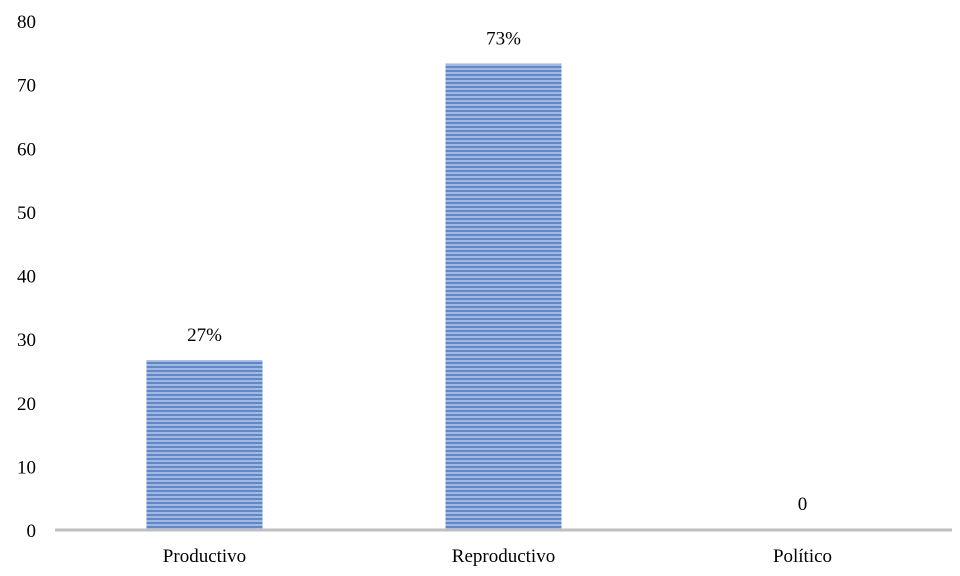 This screenshot has width=960, height=576. Describe the element at coordinates (204, 556) in the screenshot. I see `x-tick-label-0: Productivo` at that location.